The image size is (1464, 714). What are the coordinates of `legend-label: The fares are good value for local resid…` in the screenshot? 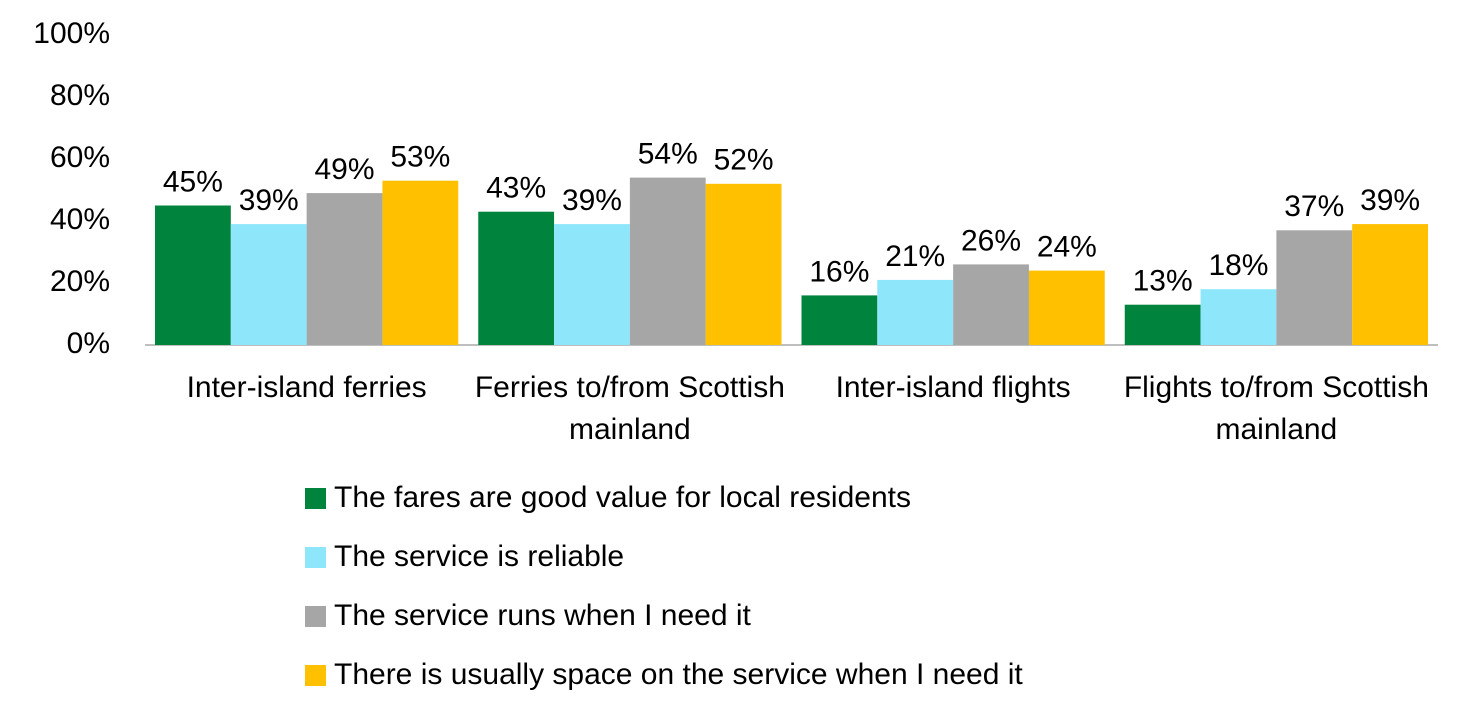 It's located at (622, 497).